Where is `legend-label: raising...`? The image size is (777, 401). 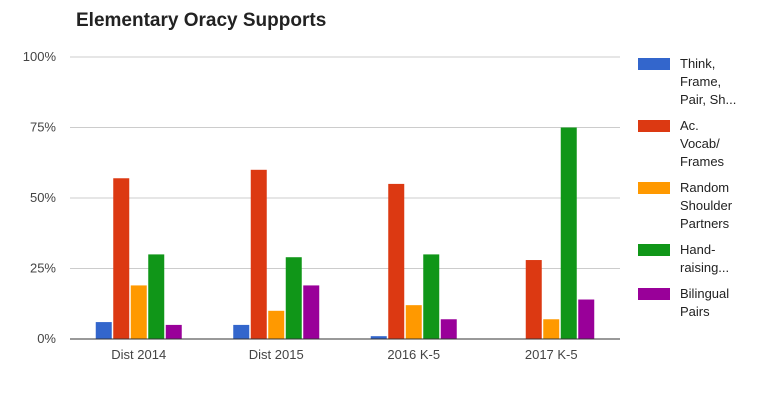
legend-label: raising... is located at coordinates (704, 267).